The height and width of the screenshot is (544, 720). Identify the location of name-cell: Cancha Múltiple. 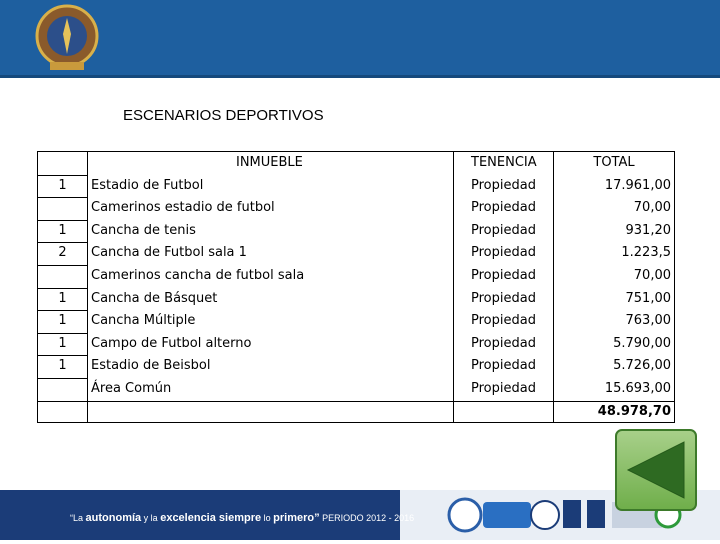
(143, 321).